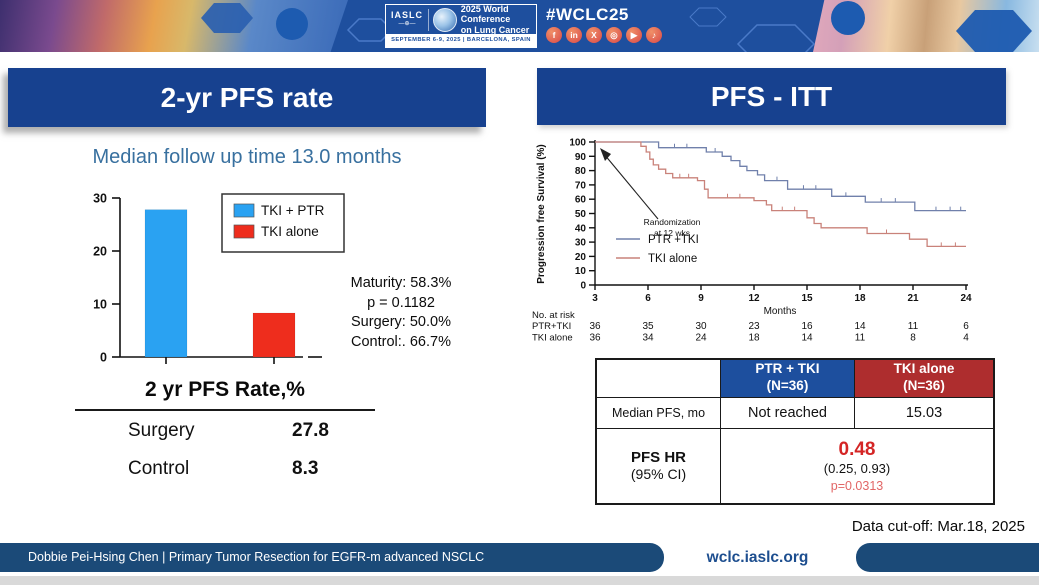 The height and width of the screenshot is (585, 1039). I want to click on svg-text: 60, so click(581, 200).